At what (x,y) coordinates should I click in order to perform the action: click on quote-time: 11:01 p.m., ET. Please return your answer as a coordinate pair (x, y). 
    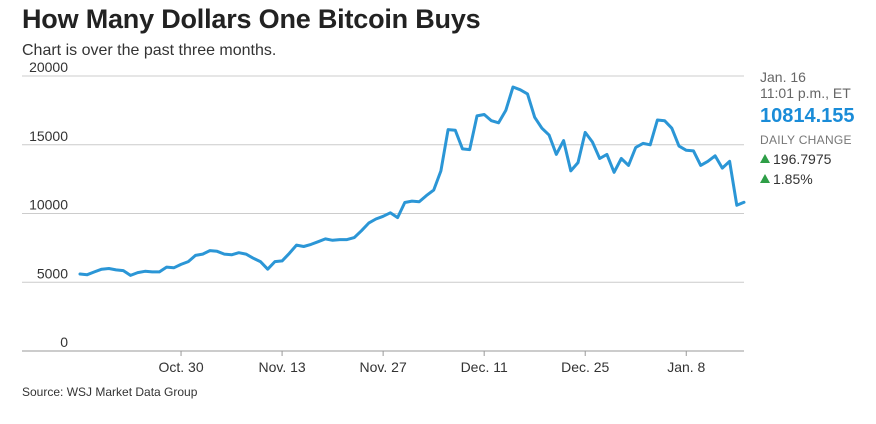
    Looking at the image, I should click on (805, 93).